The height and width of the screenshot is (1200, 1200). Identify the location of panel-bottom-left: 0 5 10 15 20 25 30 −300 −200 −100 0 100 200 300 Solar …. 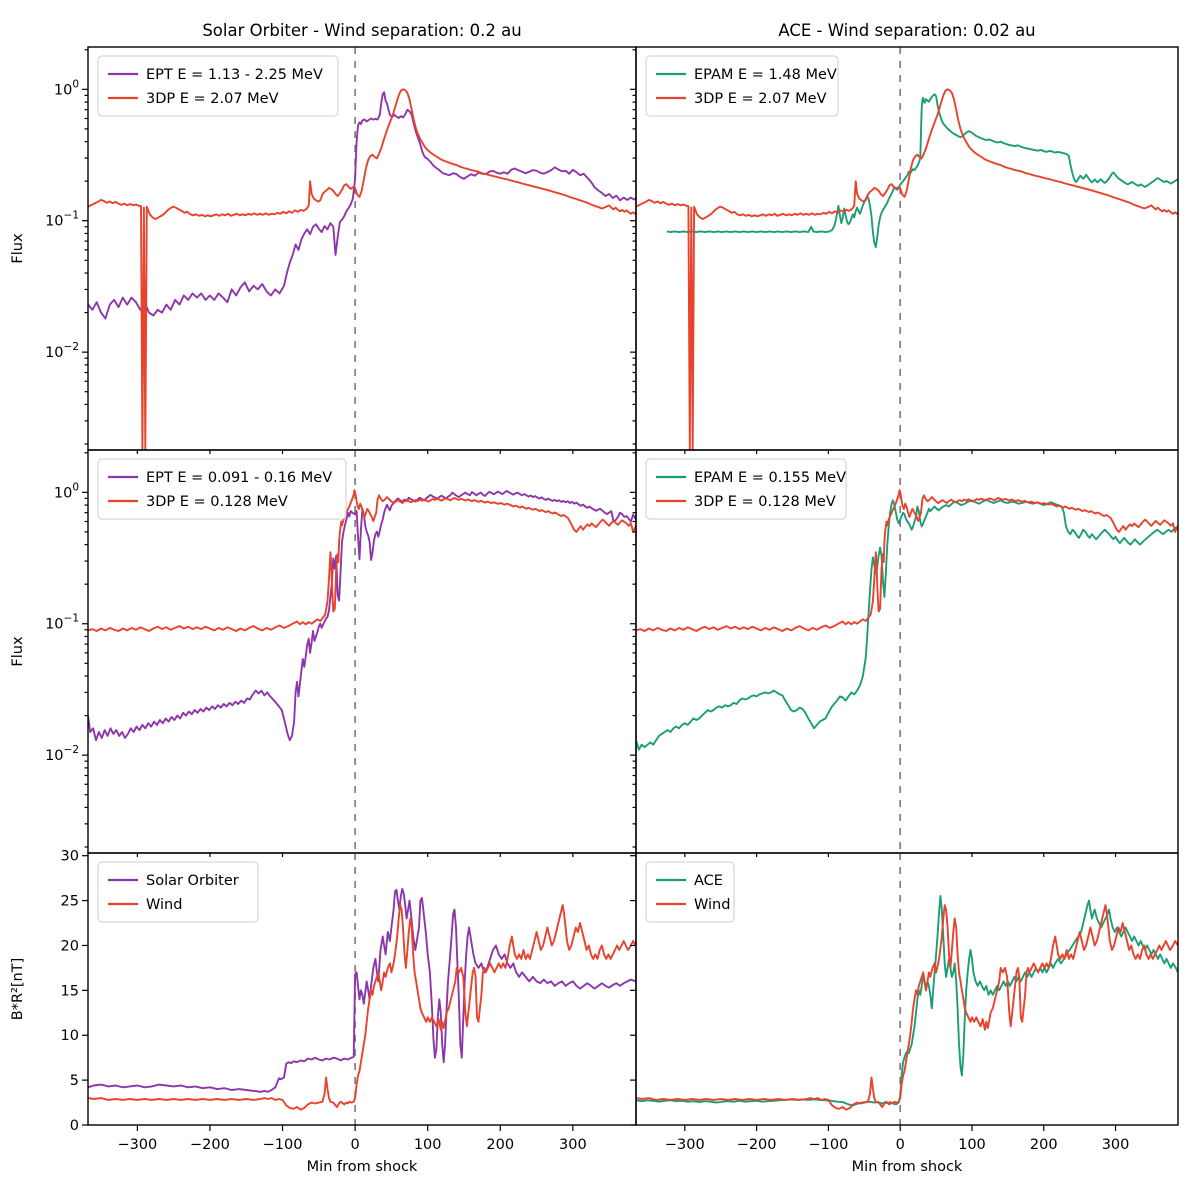
(323, 1012).